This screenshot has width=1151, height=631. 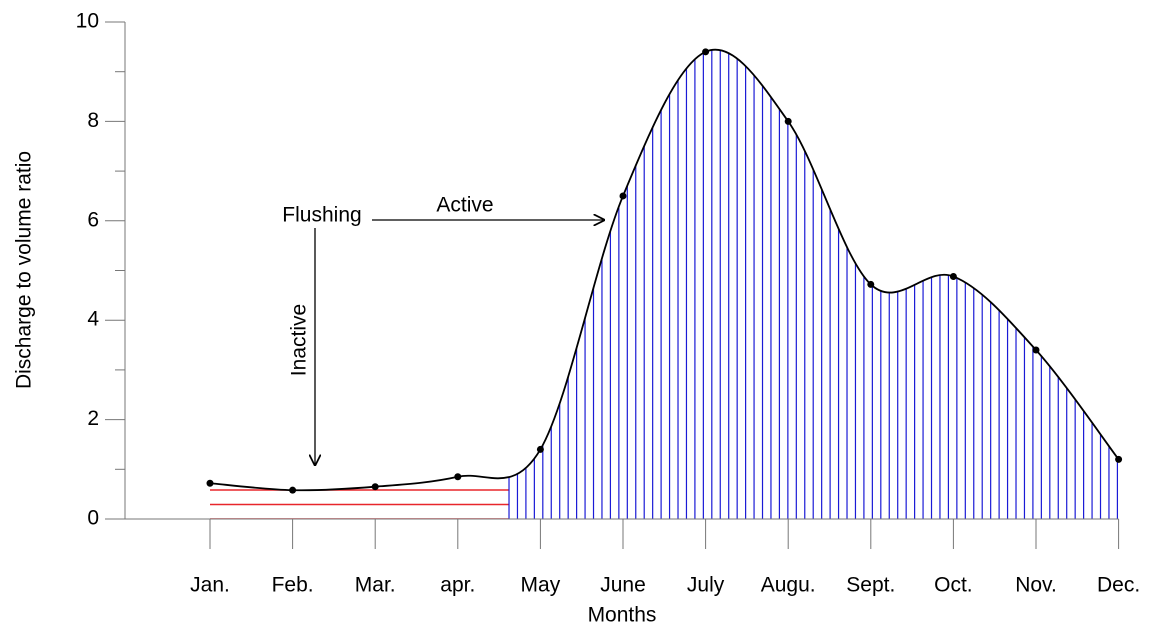 I want to click on y-tick-label: 8, so click(x=93, y=120).